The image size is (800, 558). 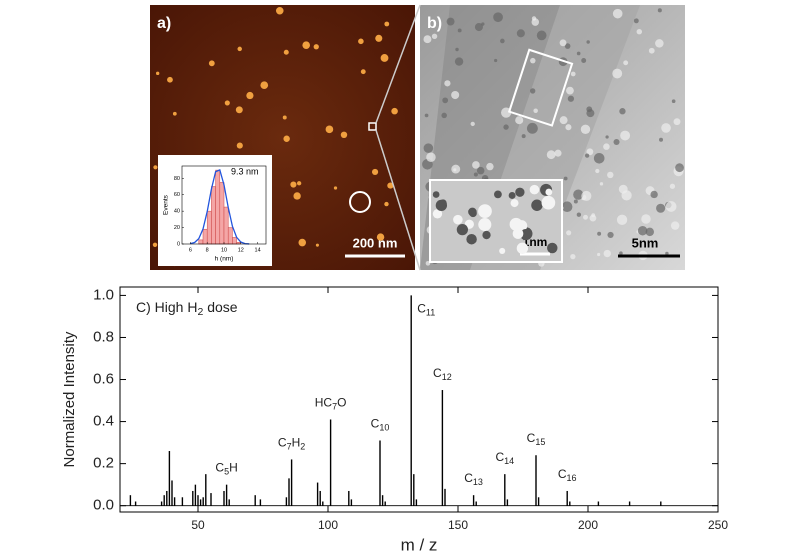 What do you see at coordinates (258, 250) in the screenshot?
I see `x-tick-label: 14` at bounding box center [258, 250].